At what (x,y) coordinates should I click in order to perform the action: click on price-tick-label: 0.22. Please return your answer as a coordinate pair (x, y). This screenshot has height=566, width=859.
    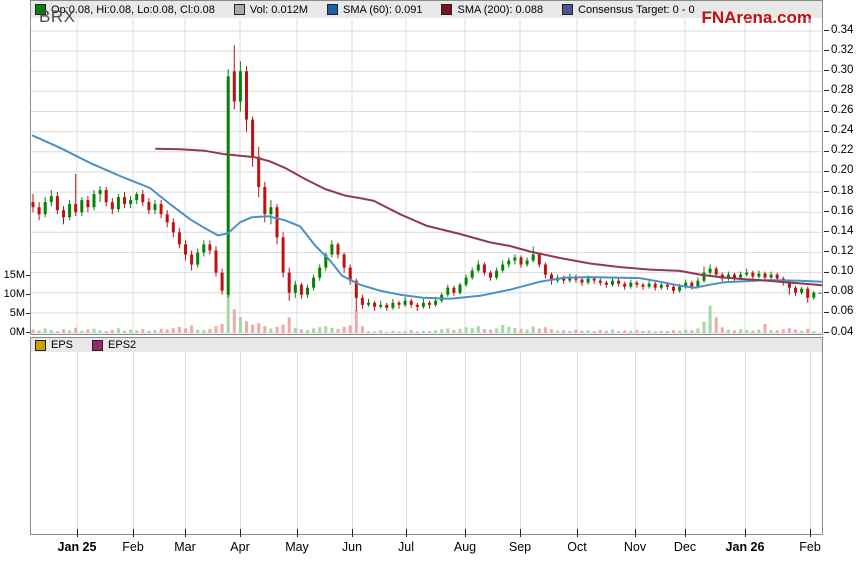
    Looking at the image, I should click on (842, 150).